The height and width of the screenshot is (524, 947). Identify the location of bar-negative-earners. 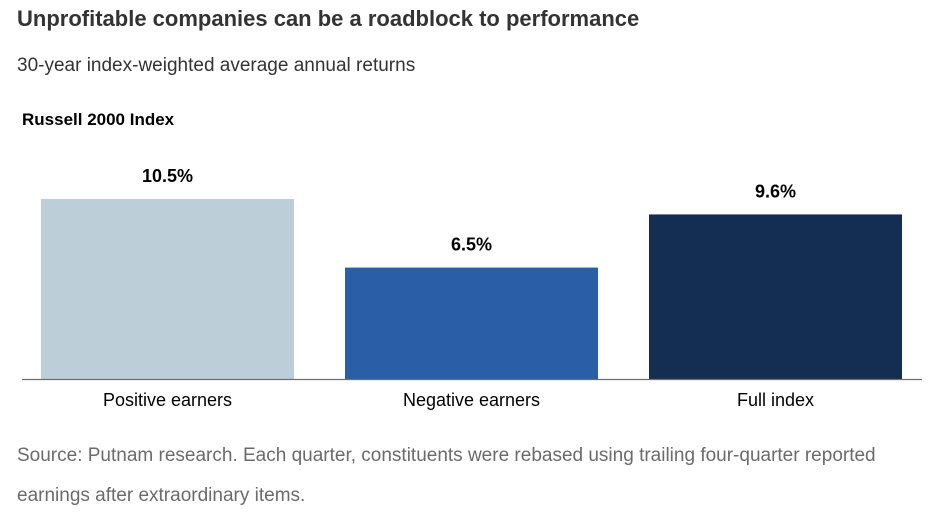
(471, 323).